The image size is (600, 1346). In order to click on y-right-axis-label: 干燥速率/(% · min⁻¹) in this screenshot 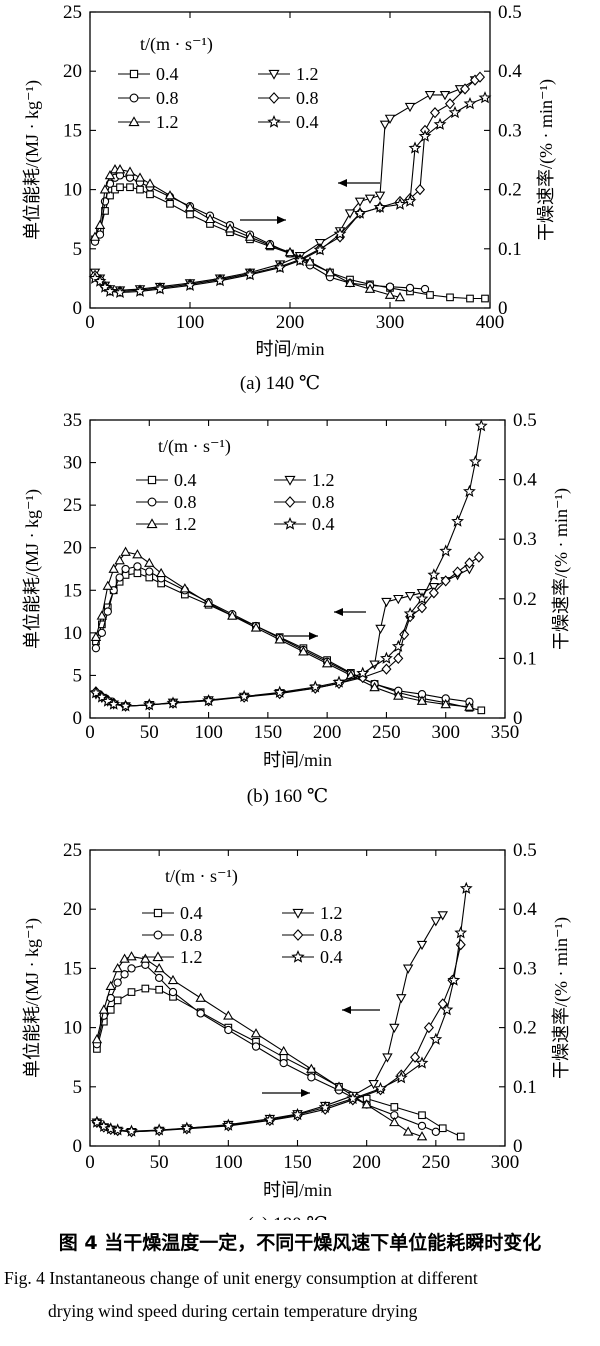, I will do `click(561, 569)`.